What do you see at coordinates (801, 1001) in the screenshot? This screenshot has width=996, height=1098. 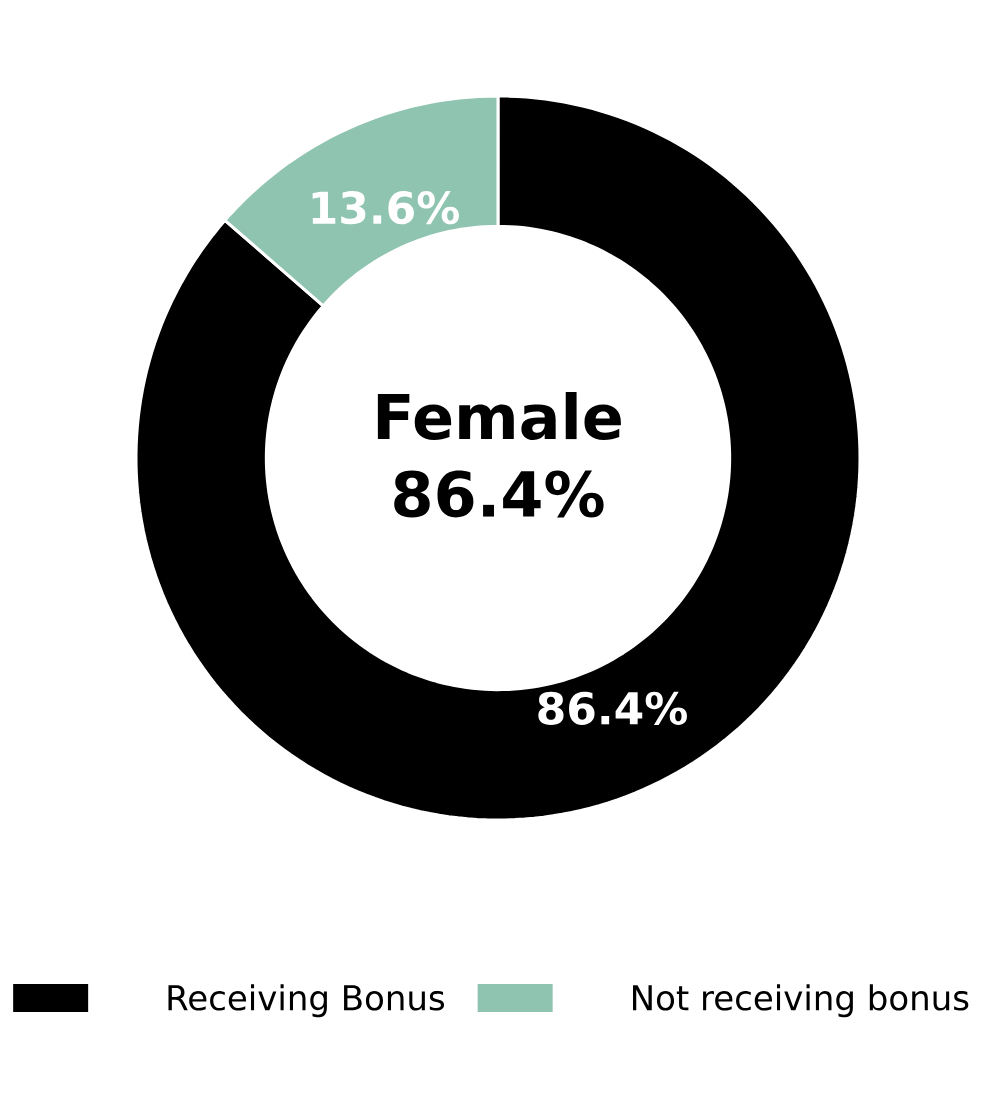 I see `legend-label: Not receiving bonus` at bounding box center [801, 1001].